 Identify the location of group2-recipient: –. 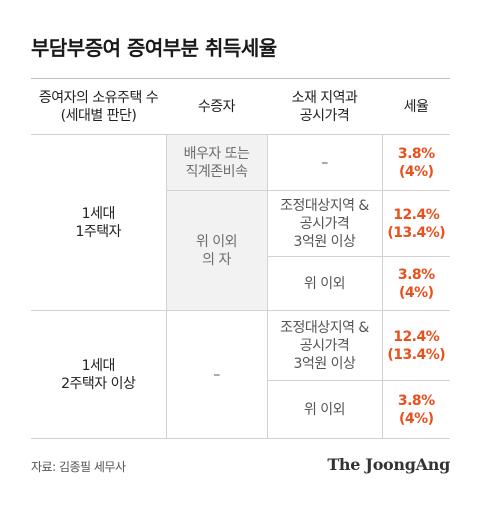
(216, 374).